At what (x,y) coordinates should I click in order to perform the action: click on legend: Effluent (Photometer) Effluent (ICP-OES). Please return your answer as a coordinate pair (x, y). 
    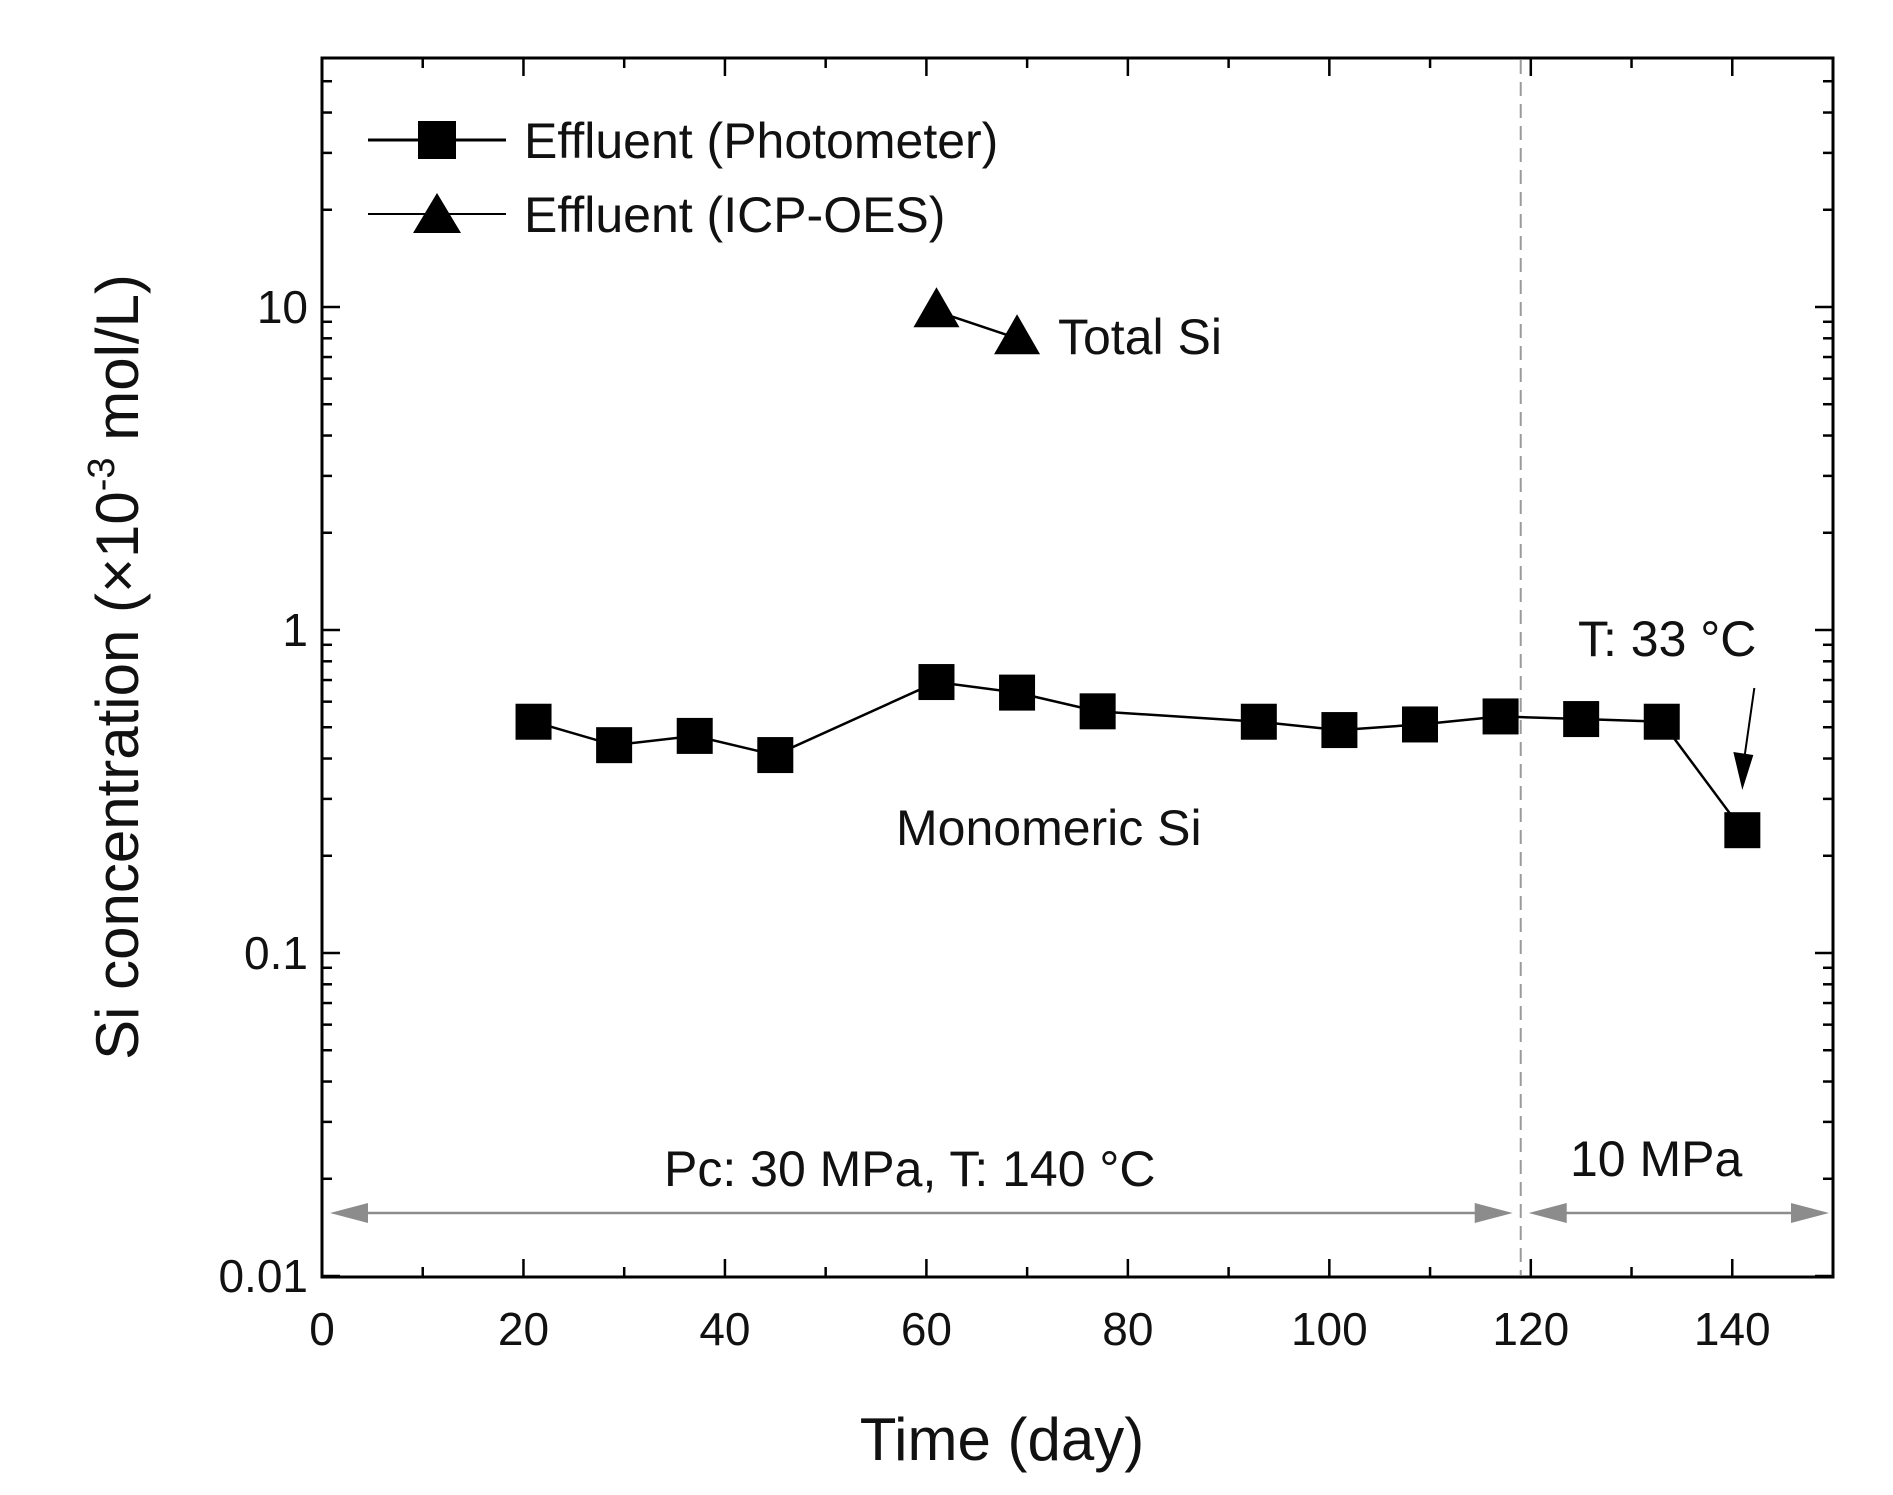
    Looking at the image, I should click on (683, 178).